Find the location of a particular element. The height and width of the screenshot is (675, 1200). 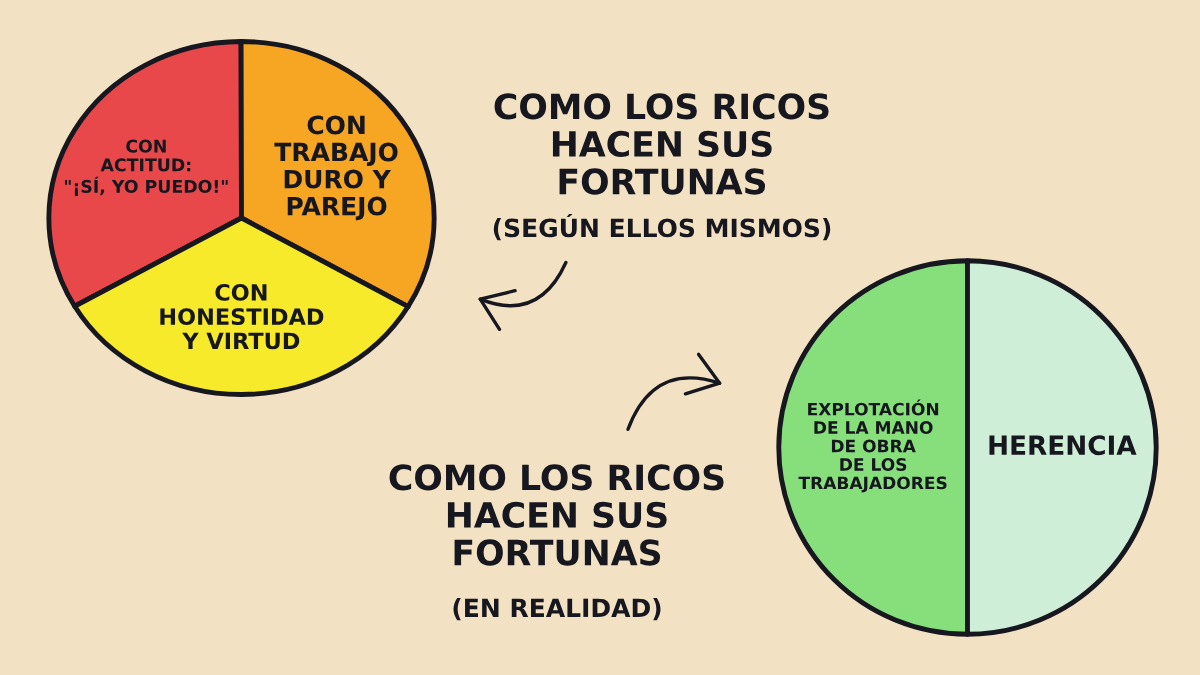

slice-label: HERENCIA is located at coordinates (1063, 445).